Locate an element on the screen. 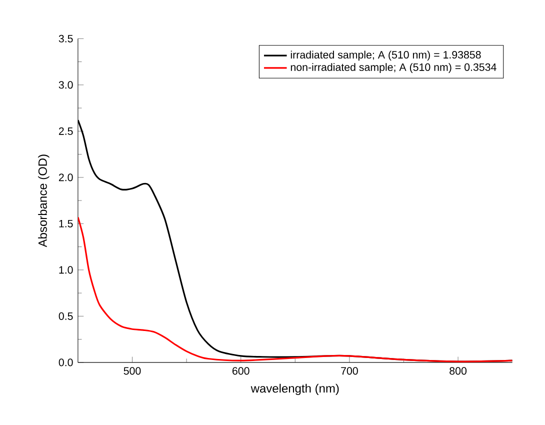 This screenshot has height=425, width=545. y-tick-label: 2.0 is located at coordinates (65, 178).